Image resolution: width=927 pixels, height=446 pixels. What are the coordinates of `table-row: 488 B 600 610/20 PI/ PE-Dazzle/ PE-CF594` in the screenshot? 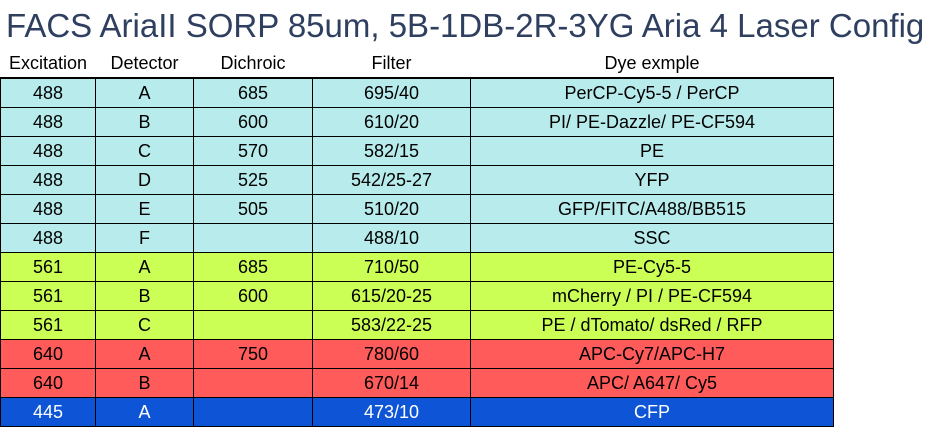 It's located at (417, 122).